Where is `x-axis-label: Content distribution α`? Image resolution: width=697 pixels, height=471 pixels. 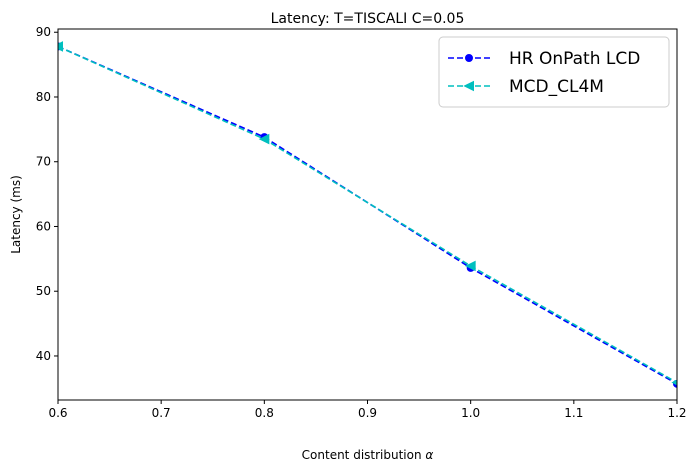
x-axis-label: Content distribution α is located at coordinates (368, 455).